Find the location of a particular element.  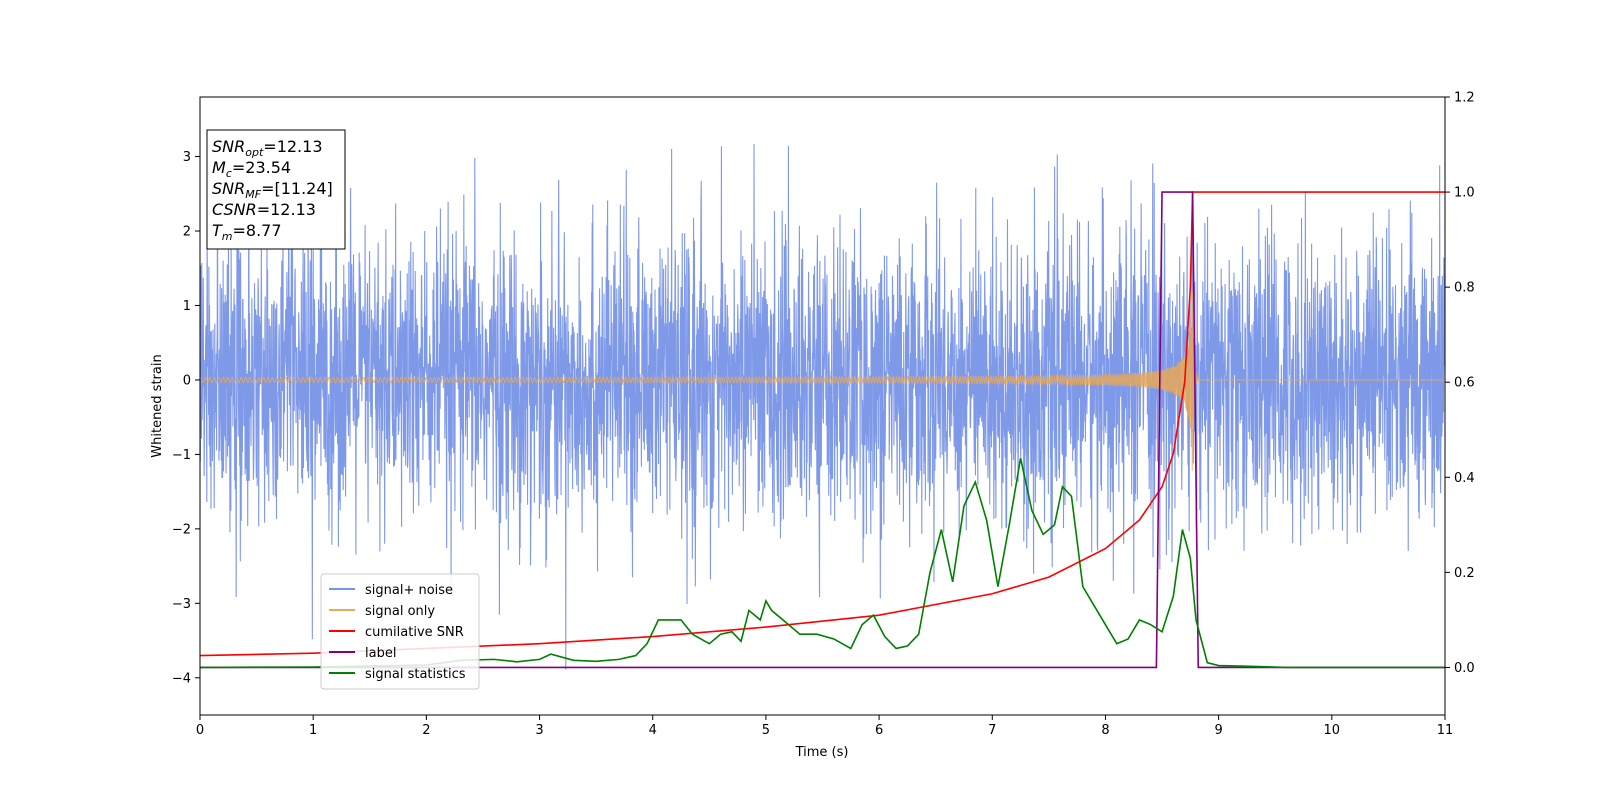

x-tick-label: 4 is located at coordinates (653, 730).